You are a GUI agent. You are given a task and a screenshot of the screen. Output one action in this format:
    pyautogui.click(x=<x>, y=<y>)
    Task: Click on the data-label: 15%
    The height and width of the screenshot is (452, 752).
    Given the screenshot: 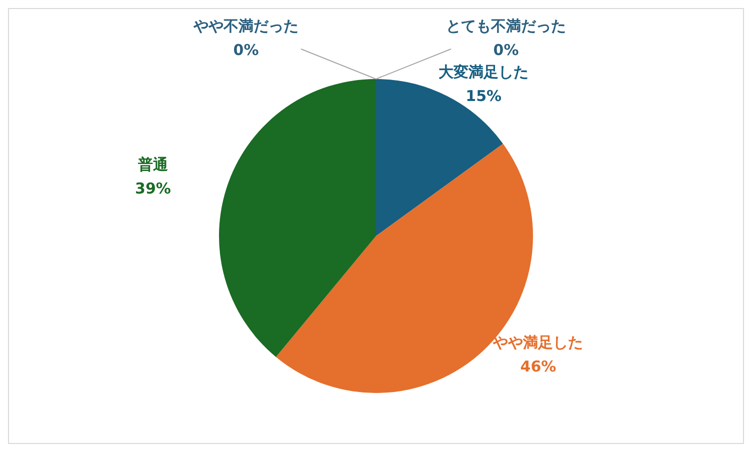 What is the action you would take?
    pyautogui.click(x=484, y=96)
    